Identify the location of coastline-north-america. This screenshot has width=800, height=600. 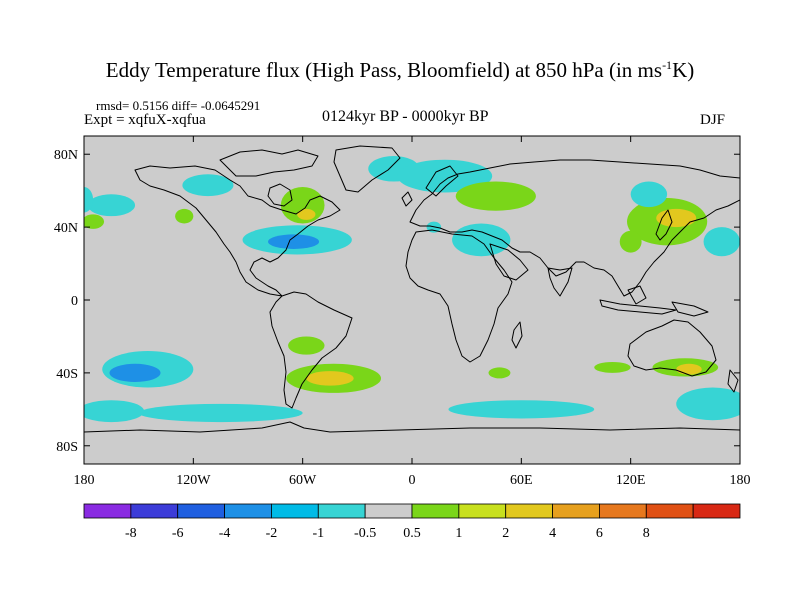
(237, 231).